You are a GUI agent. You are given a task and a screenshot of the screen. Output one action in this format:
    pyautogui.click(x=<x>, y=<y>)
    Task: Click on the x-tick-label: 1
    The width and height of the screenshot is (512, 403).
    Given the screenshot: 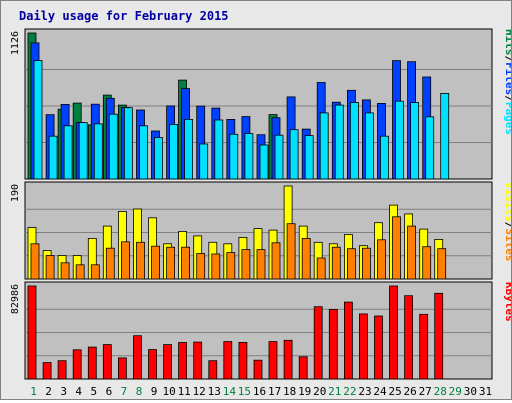 What is the action you would take?
    pyautogui.click(x=33, y=391)
    